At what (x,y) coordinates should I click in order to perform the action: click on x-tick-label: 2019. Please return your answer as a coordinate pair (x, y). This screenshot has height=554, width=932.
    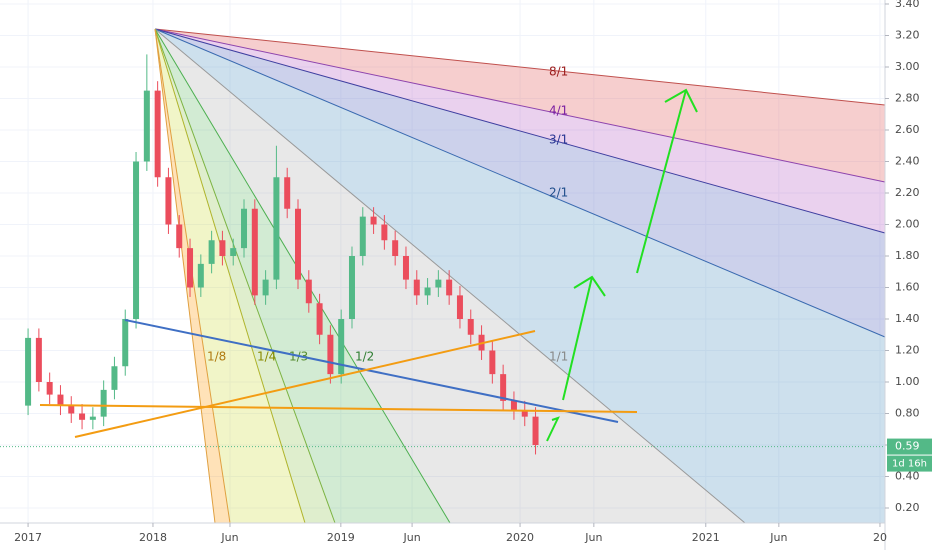
    Looking at the image, I should click on (341, 537).